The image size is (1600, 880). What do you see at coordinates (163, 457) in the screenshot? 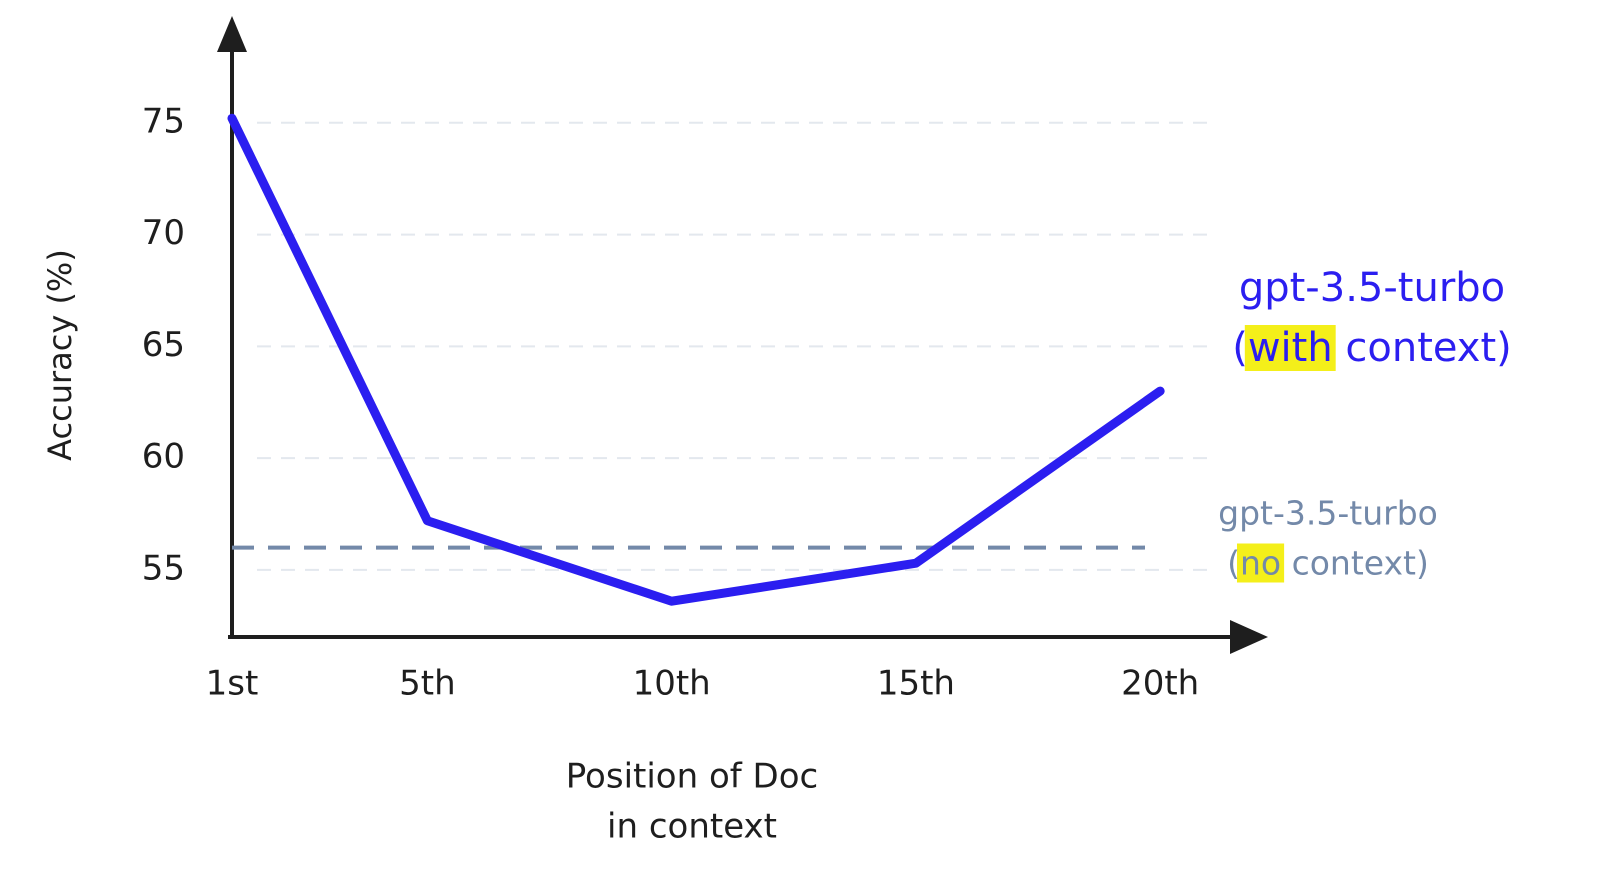
I see `y-tick-label: 60` at bounding box center [163, 457].